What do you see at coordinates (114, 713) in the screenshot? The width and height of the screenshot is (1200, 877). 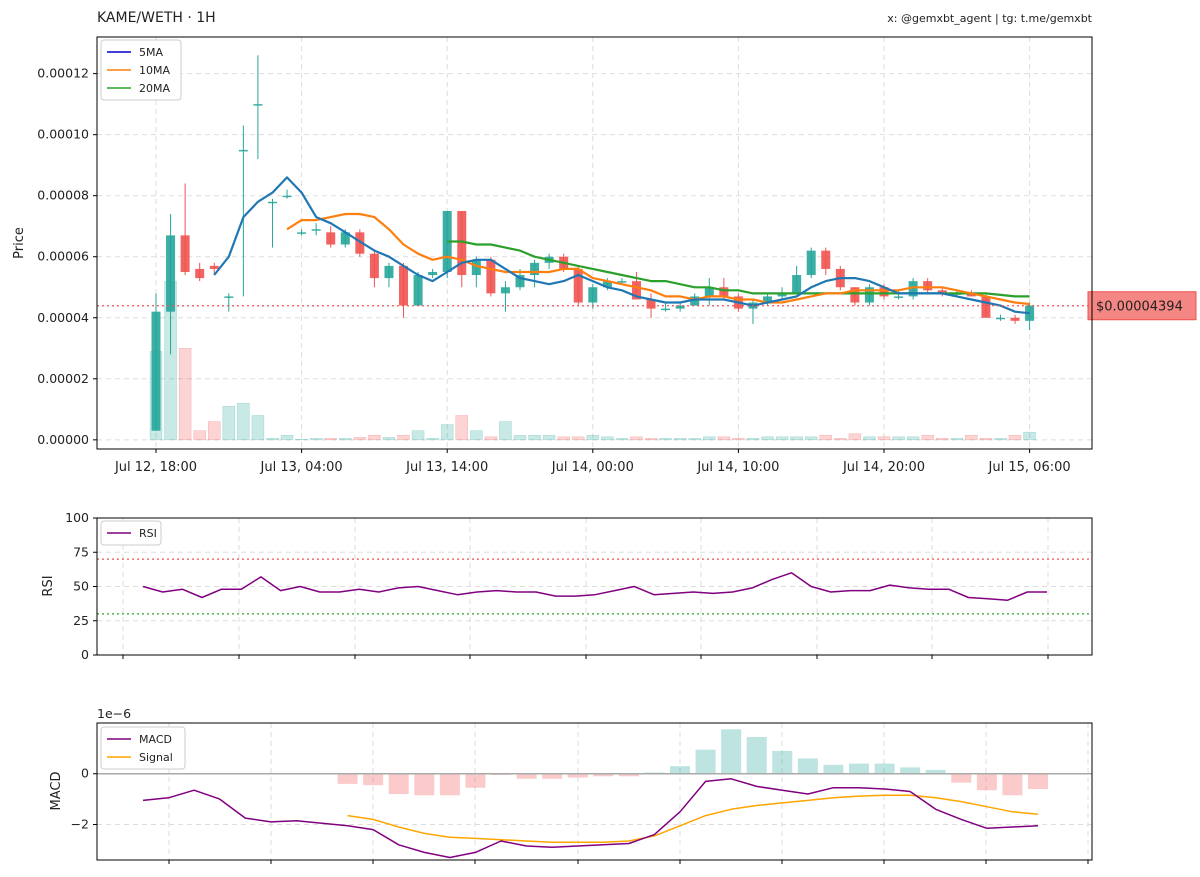 I see `scale-label: 1e−6` at bounding box center [114, 713].